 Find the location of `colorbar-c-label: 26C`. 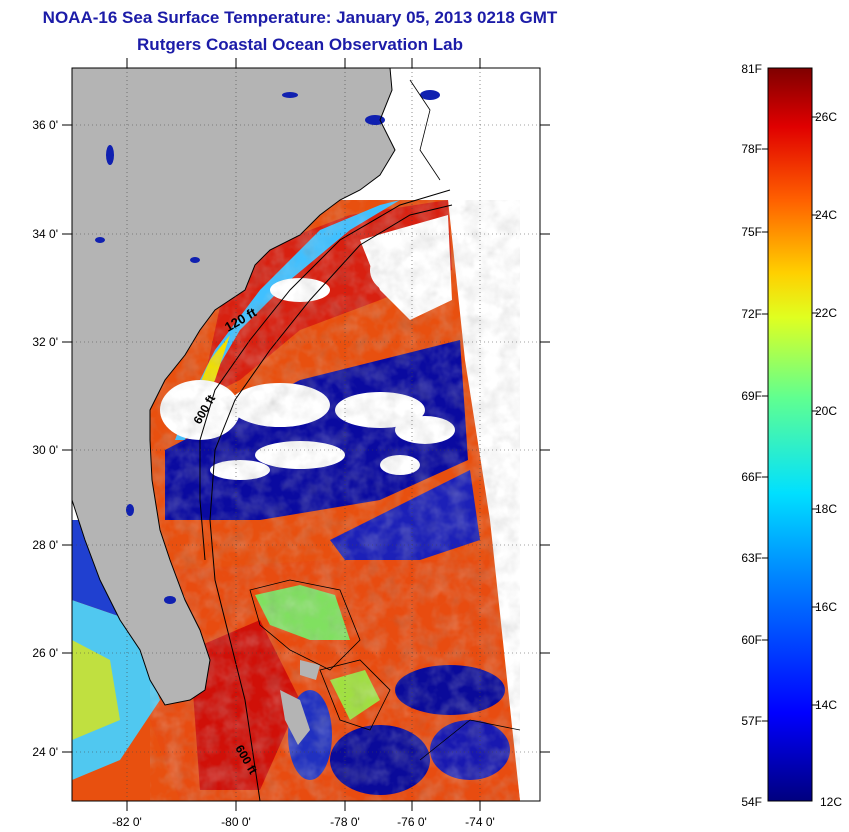

colorbar-c-label: 26C is located at coordinates (826, 117).